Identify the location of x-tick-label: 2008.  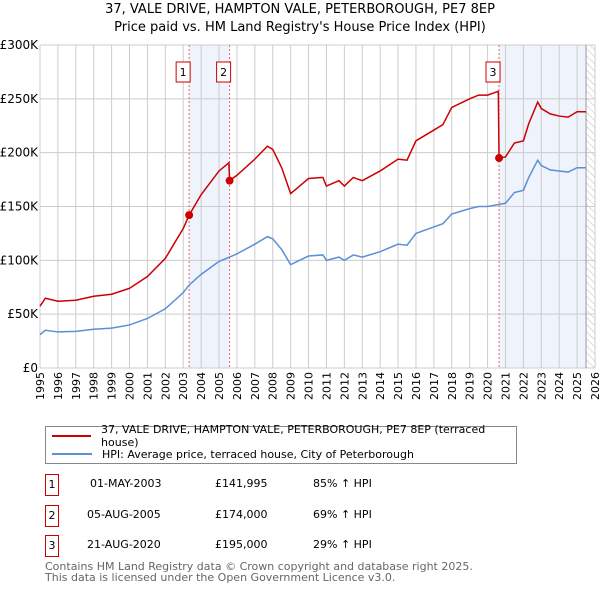
(273, 386).